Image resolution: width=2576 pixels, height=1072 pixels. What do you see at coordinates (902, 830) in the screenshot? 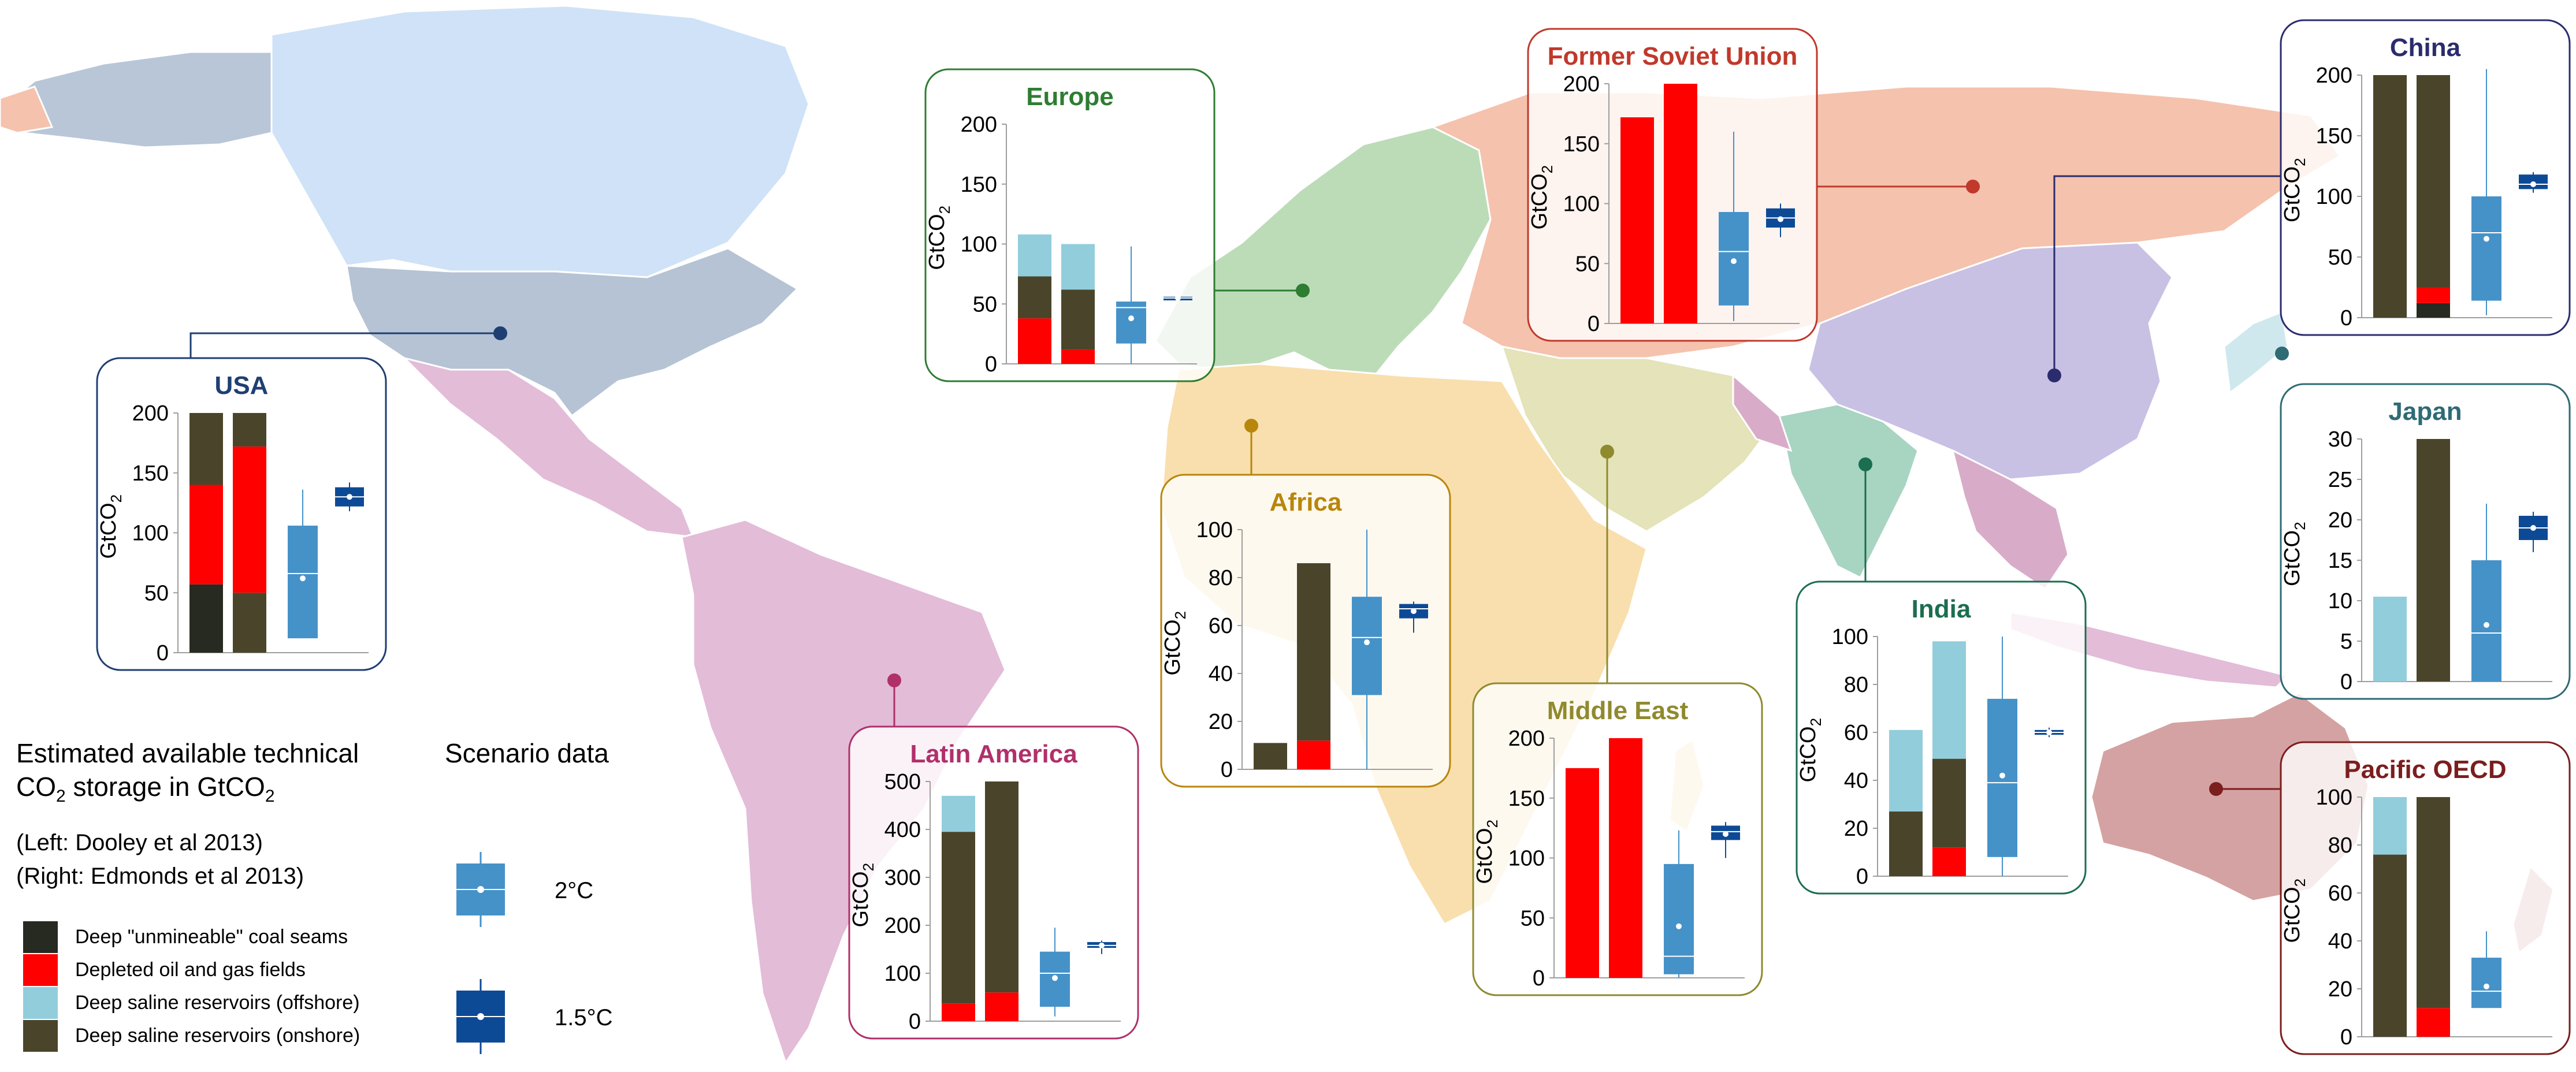
I see `latin-america-y-tick-label: 400` at bounding box center [902, 830].